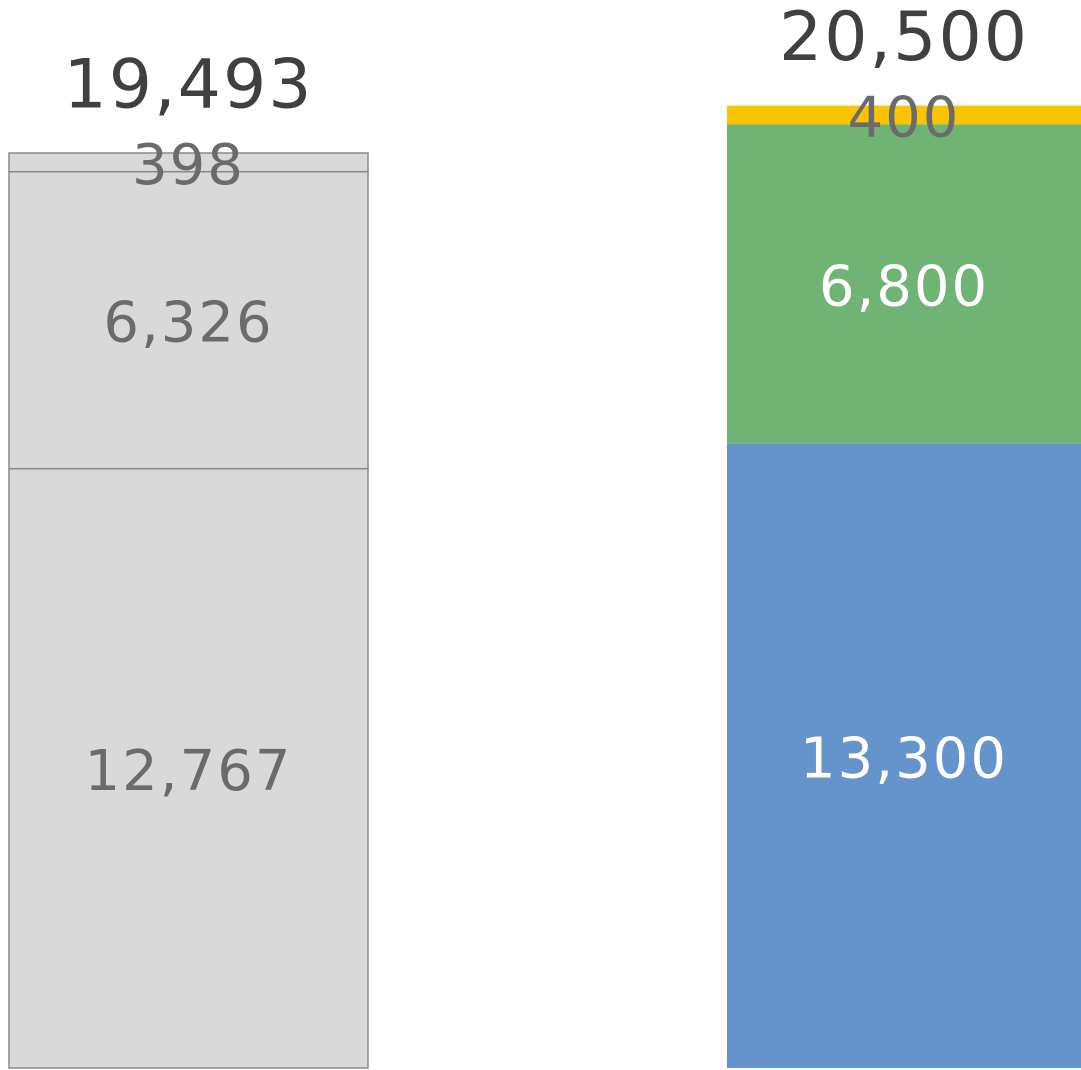 The width and height of the screenshot is (1081, 1070). I want to click on total-label: 20,500, so click(904, 38).